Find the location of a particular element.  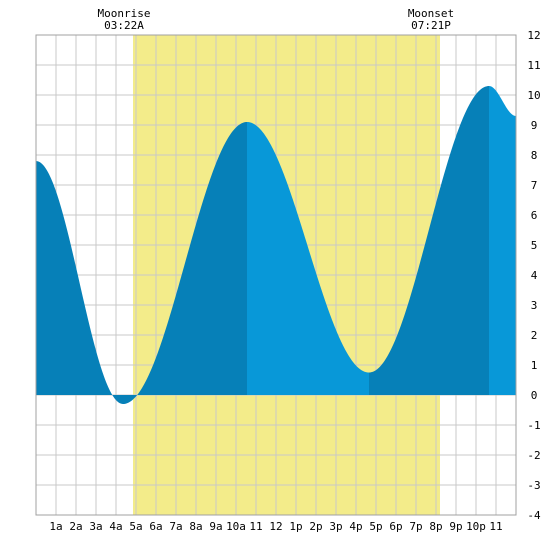

x-tick-label: 12 is located at coordinates (275, 526).